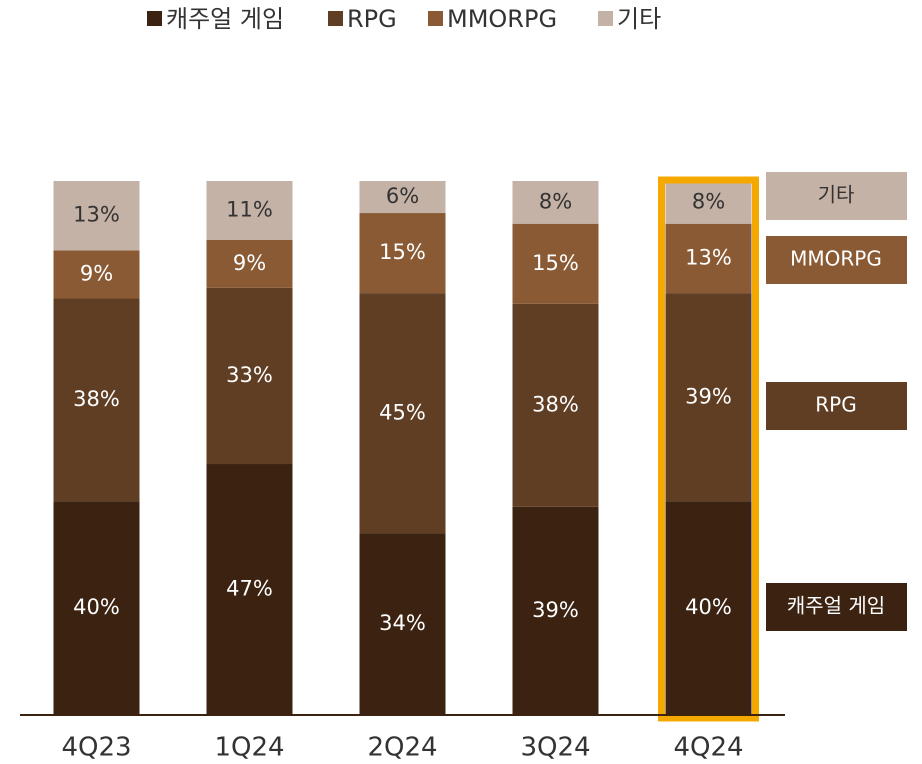  What do you see at coordinates (96, 748) in the screenshot?
I see `x-tick-label: 4Q23` at bounding box center [96, 748].